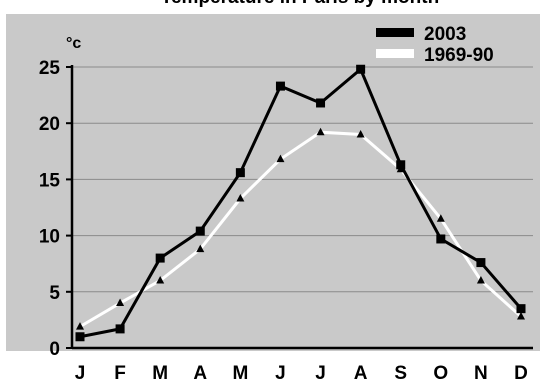 Image resolution: width=547 pixels, height=390 pixels. What do you see at coordinates (49, 124) in the screenshot?
I see `y-tick-label: 20` at bounding box center [49, 124].